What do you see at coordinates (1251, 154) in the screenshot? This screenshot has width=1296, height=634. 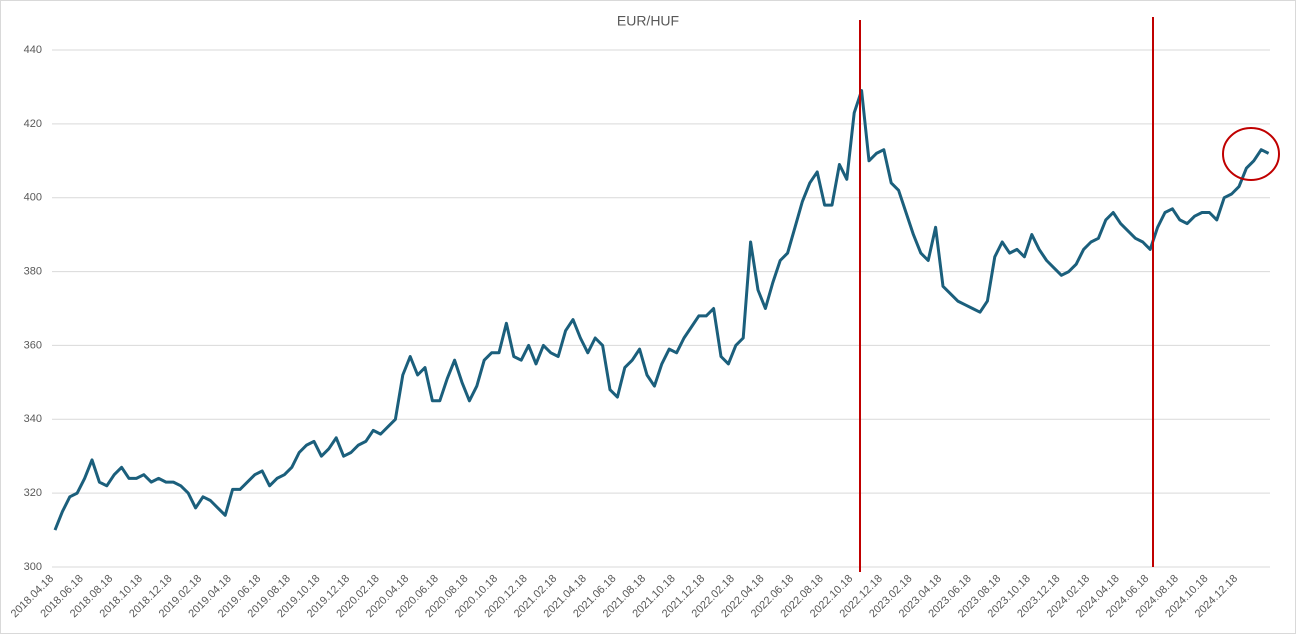 I see `highlight-circle` at bounding box center [1251, 154].